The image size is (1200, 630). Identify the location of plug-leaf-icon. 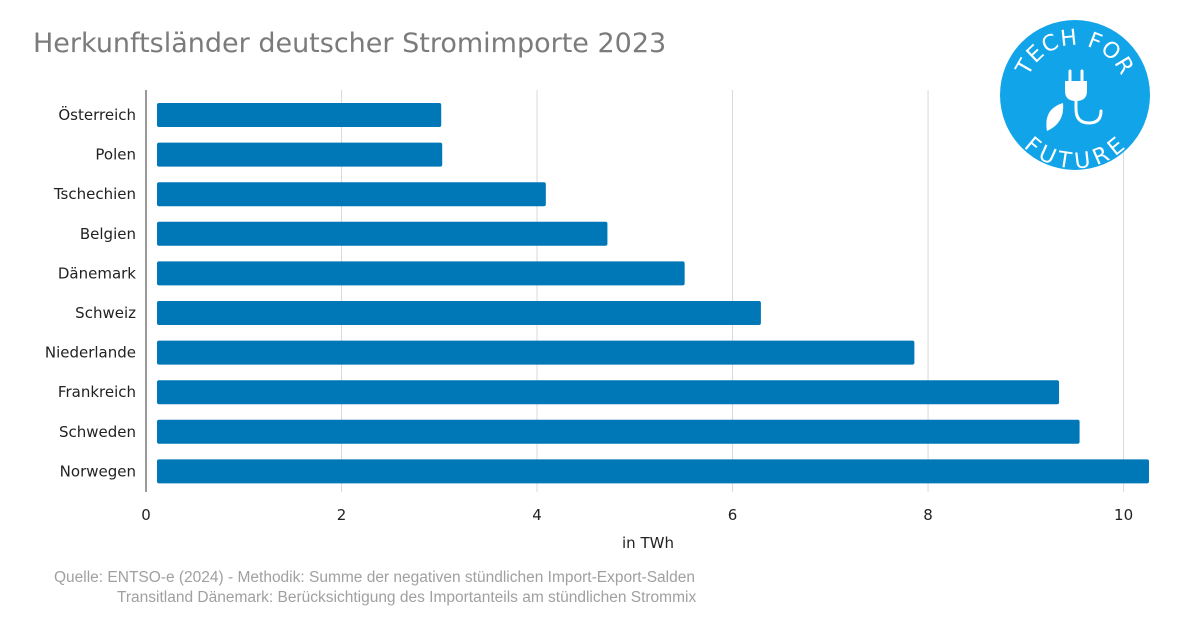
(1074, 100).